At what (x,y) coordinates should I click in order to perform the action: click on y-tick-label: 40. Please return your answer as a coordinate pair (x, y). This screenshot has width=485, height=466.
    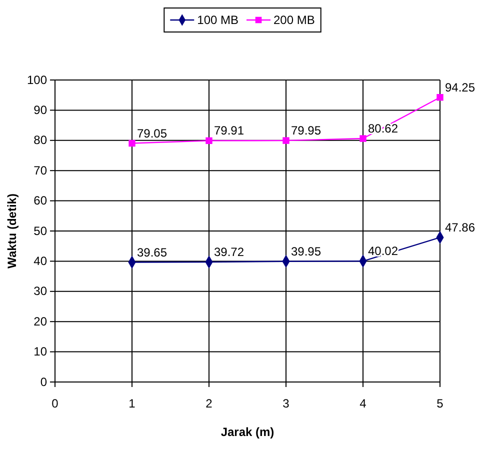
    Looking at the image, I should click on (41, 261).